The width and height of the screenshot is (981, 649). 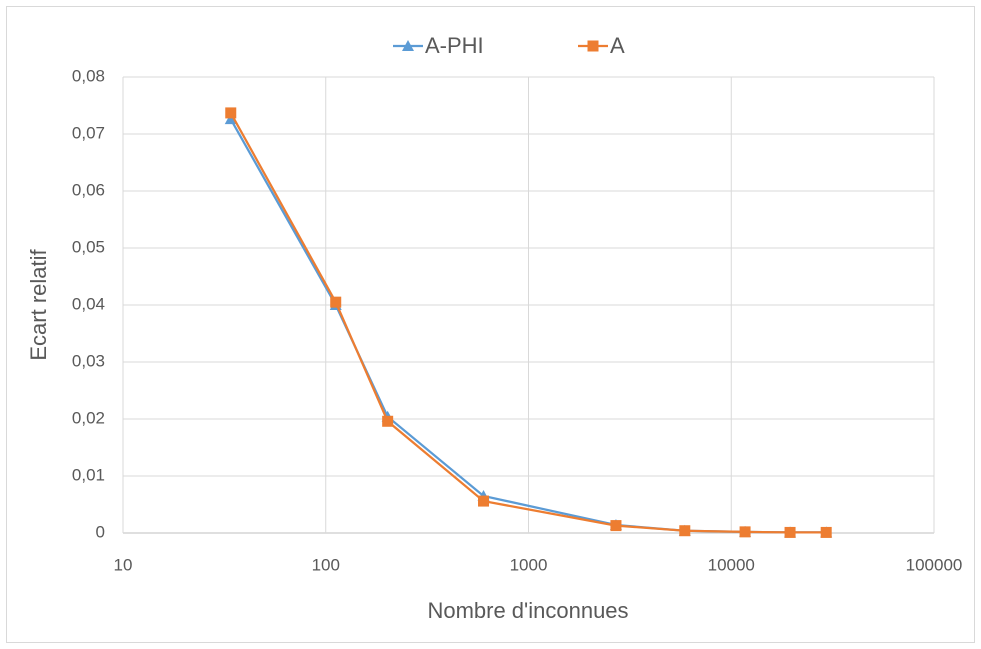 I want to click on y-tick-label: 0,04, so click(x=88, y=303).